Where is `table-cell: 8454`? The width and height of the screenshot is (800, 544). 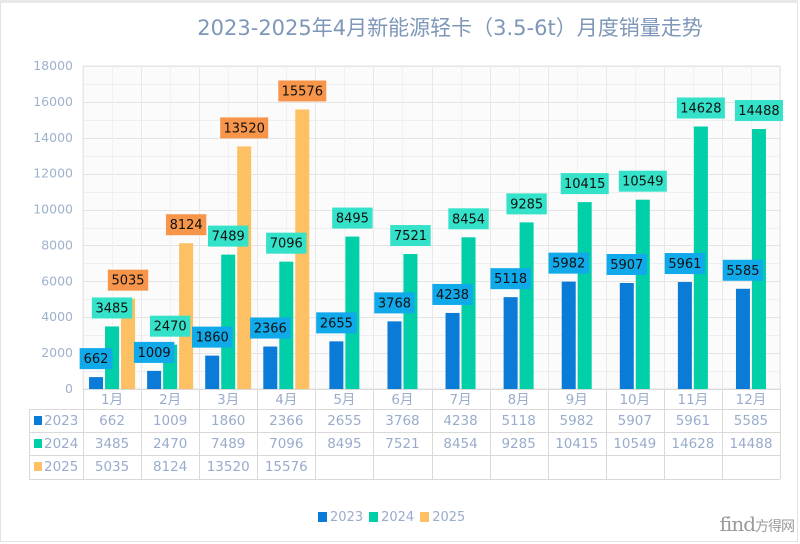
table-cell: 8454 is located at coordinates (460, 444).